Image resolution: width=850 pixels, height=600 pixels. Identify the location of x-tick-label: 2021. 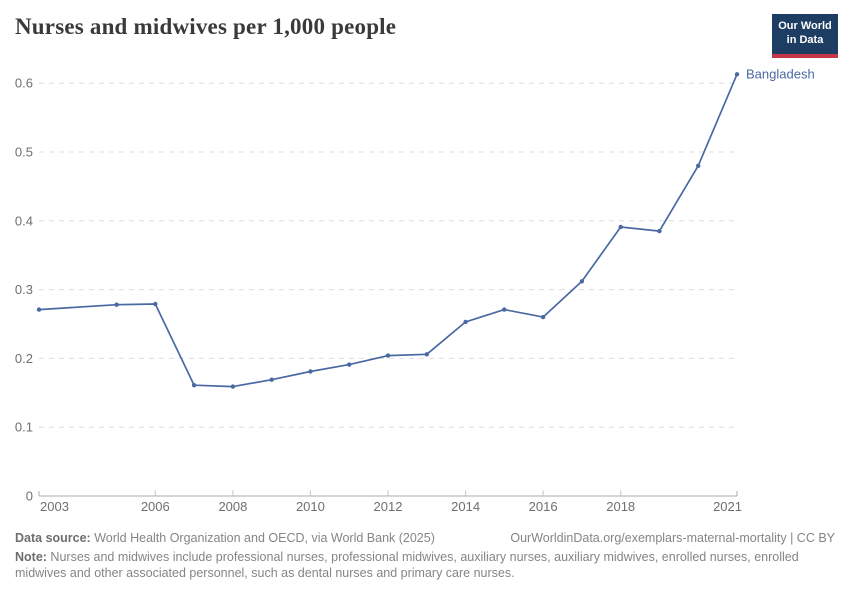
(727, 506).